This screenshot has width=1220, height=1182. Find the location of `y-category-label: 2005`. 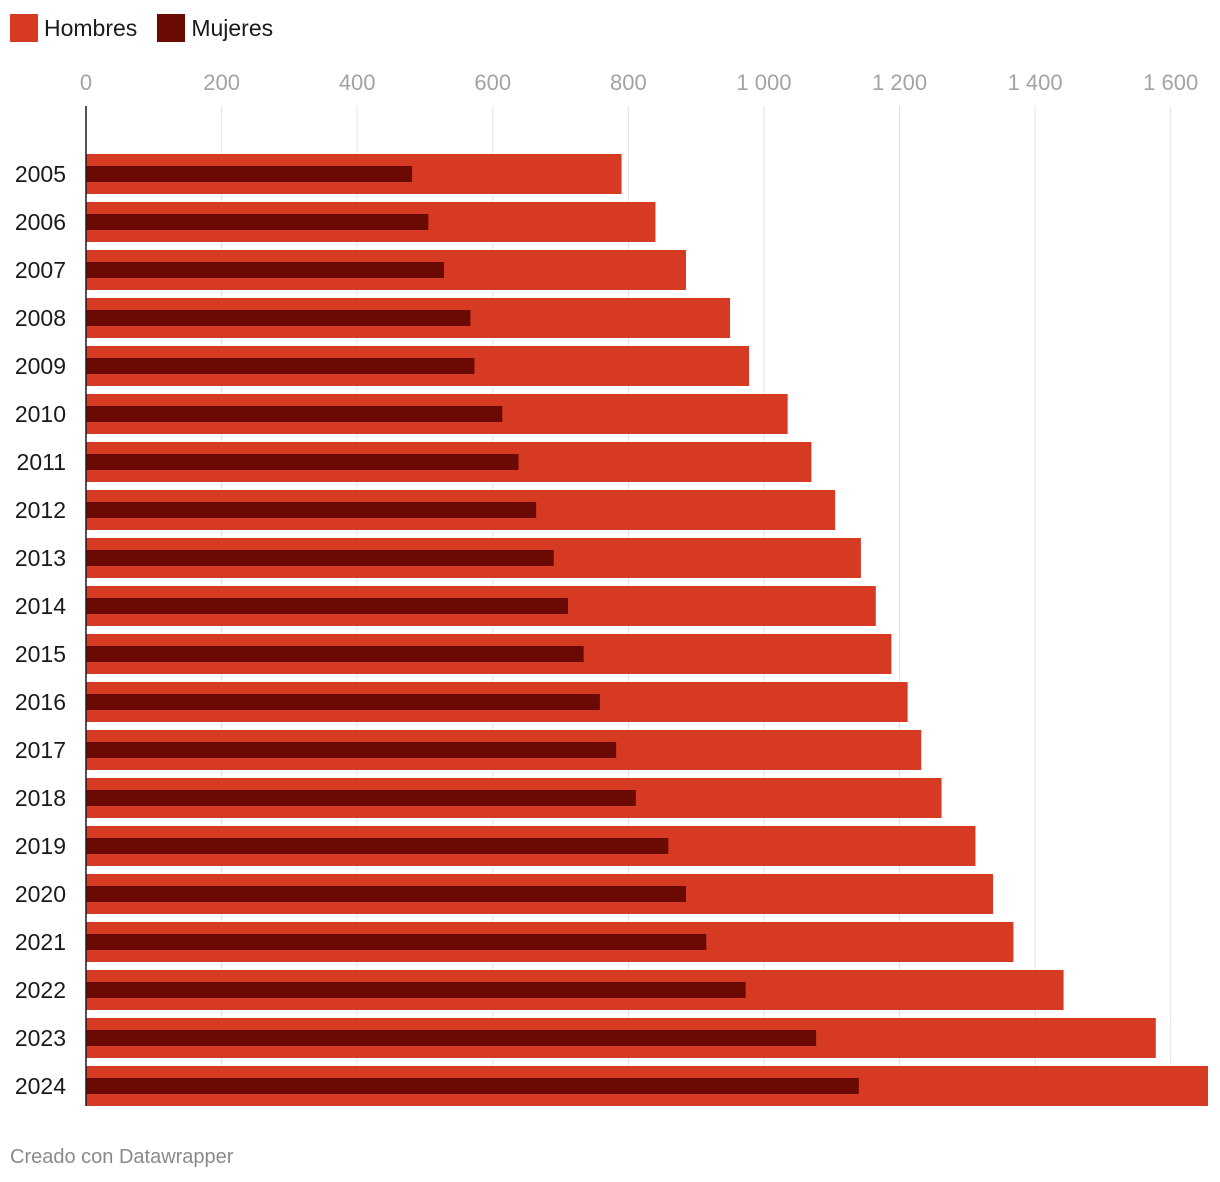

y-category-label: 2005 is located at coordinates (40, 174).